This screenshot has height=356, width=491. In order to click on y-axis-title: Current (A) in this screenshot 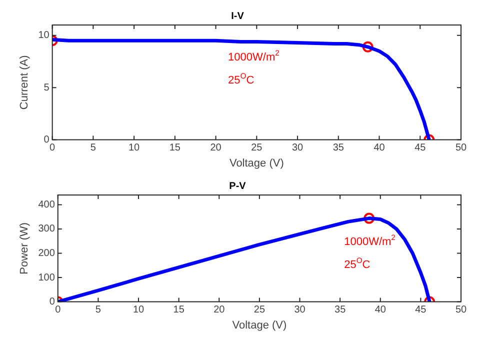, I will do `click(24, 82)`.